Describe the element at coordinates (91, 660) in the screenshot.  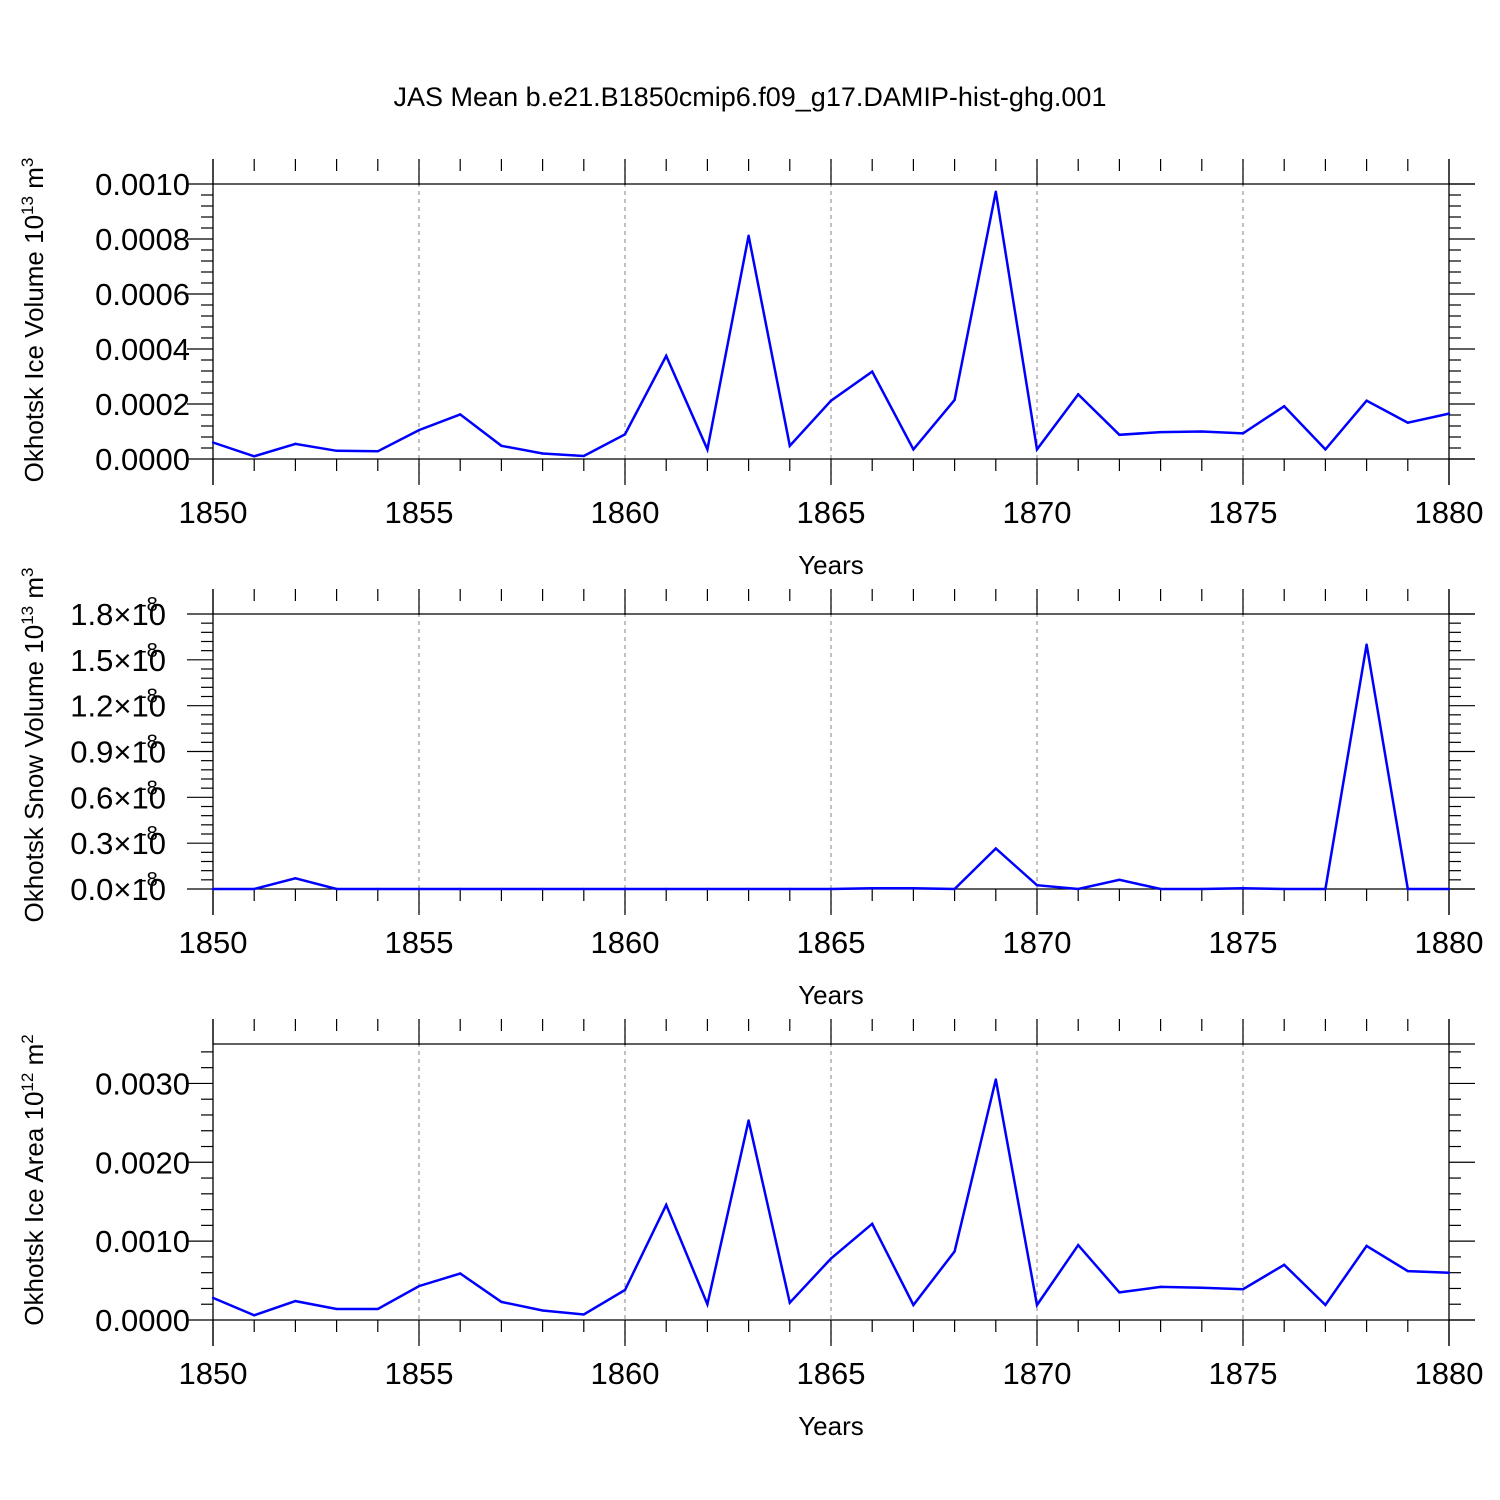
I see `y-tick-mantissa: 1.5` at that location.